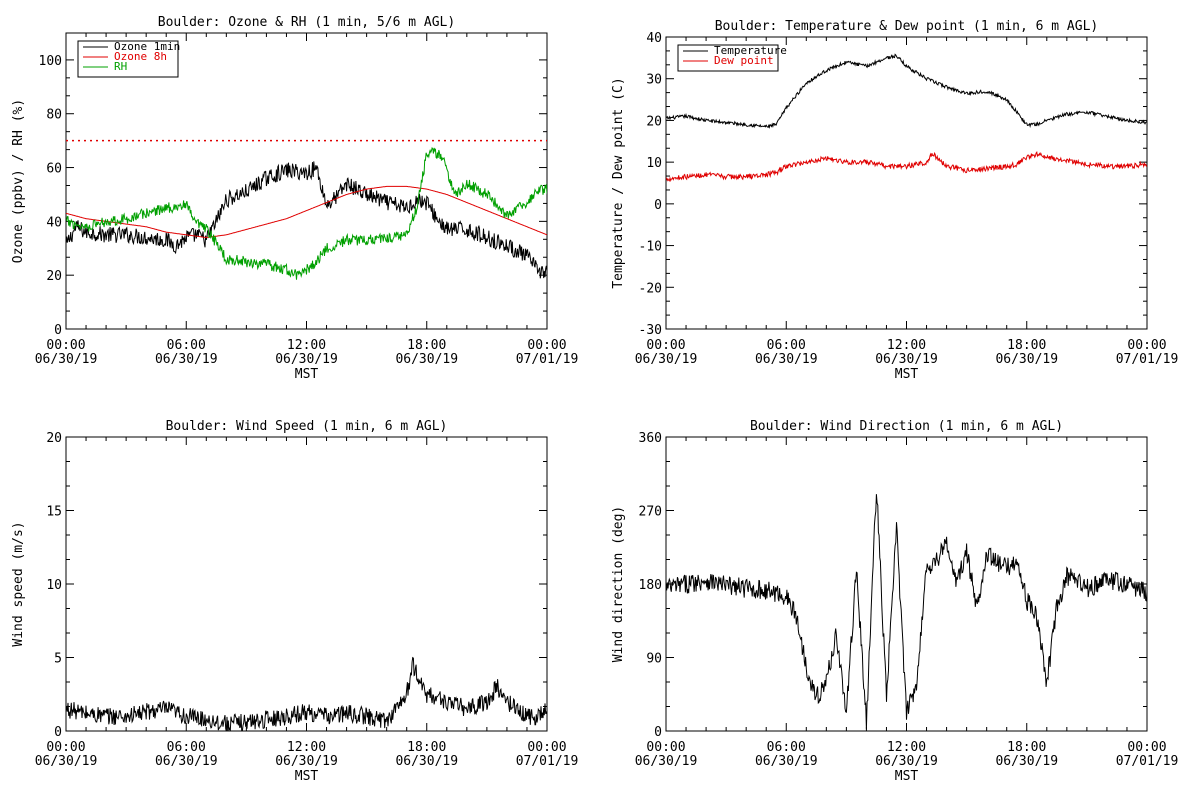 The image size is (1200, 800). Describe the element at coordinates (906, 166) in the screenshot. I see `series-line-dew-point` at that location.